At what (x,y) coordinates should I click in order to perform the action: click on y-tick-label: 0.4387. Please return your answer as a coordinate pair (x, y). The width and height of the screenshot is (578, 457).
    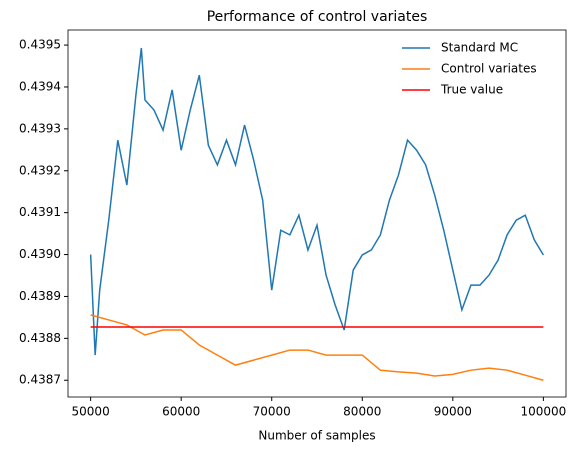
    Looking at the image, I should click on (40, 380).